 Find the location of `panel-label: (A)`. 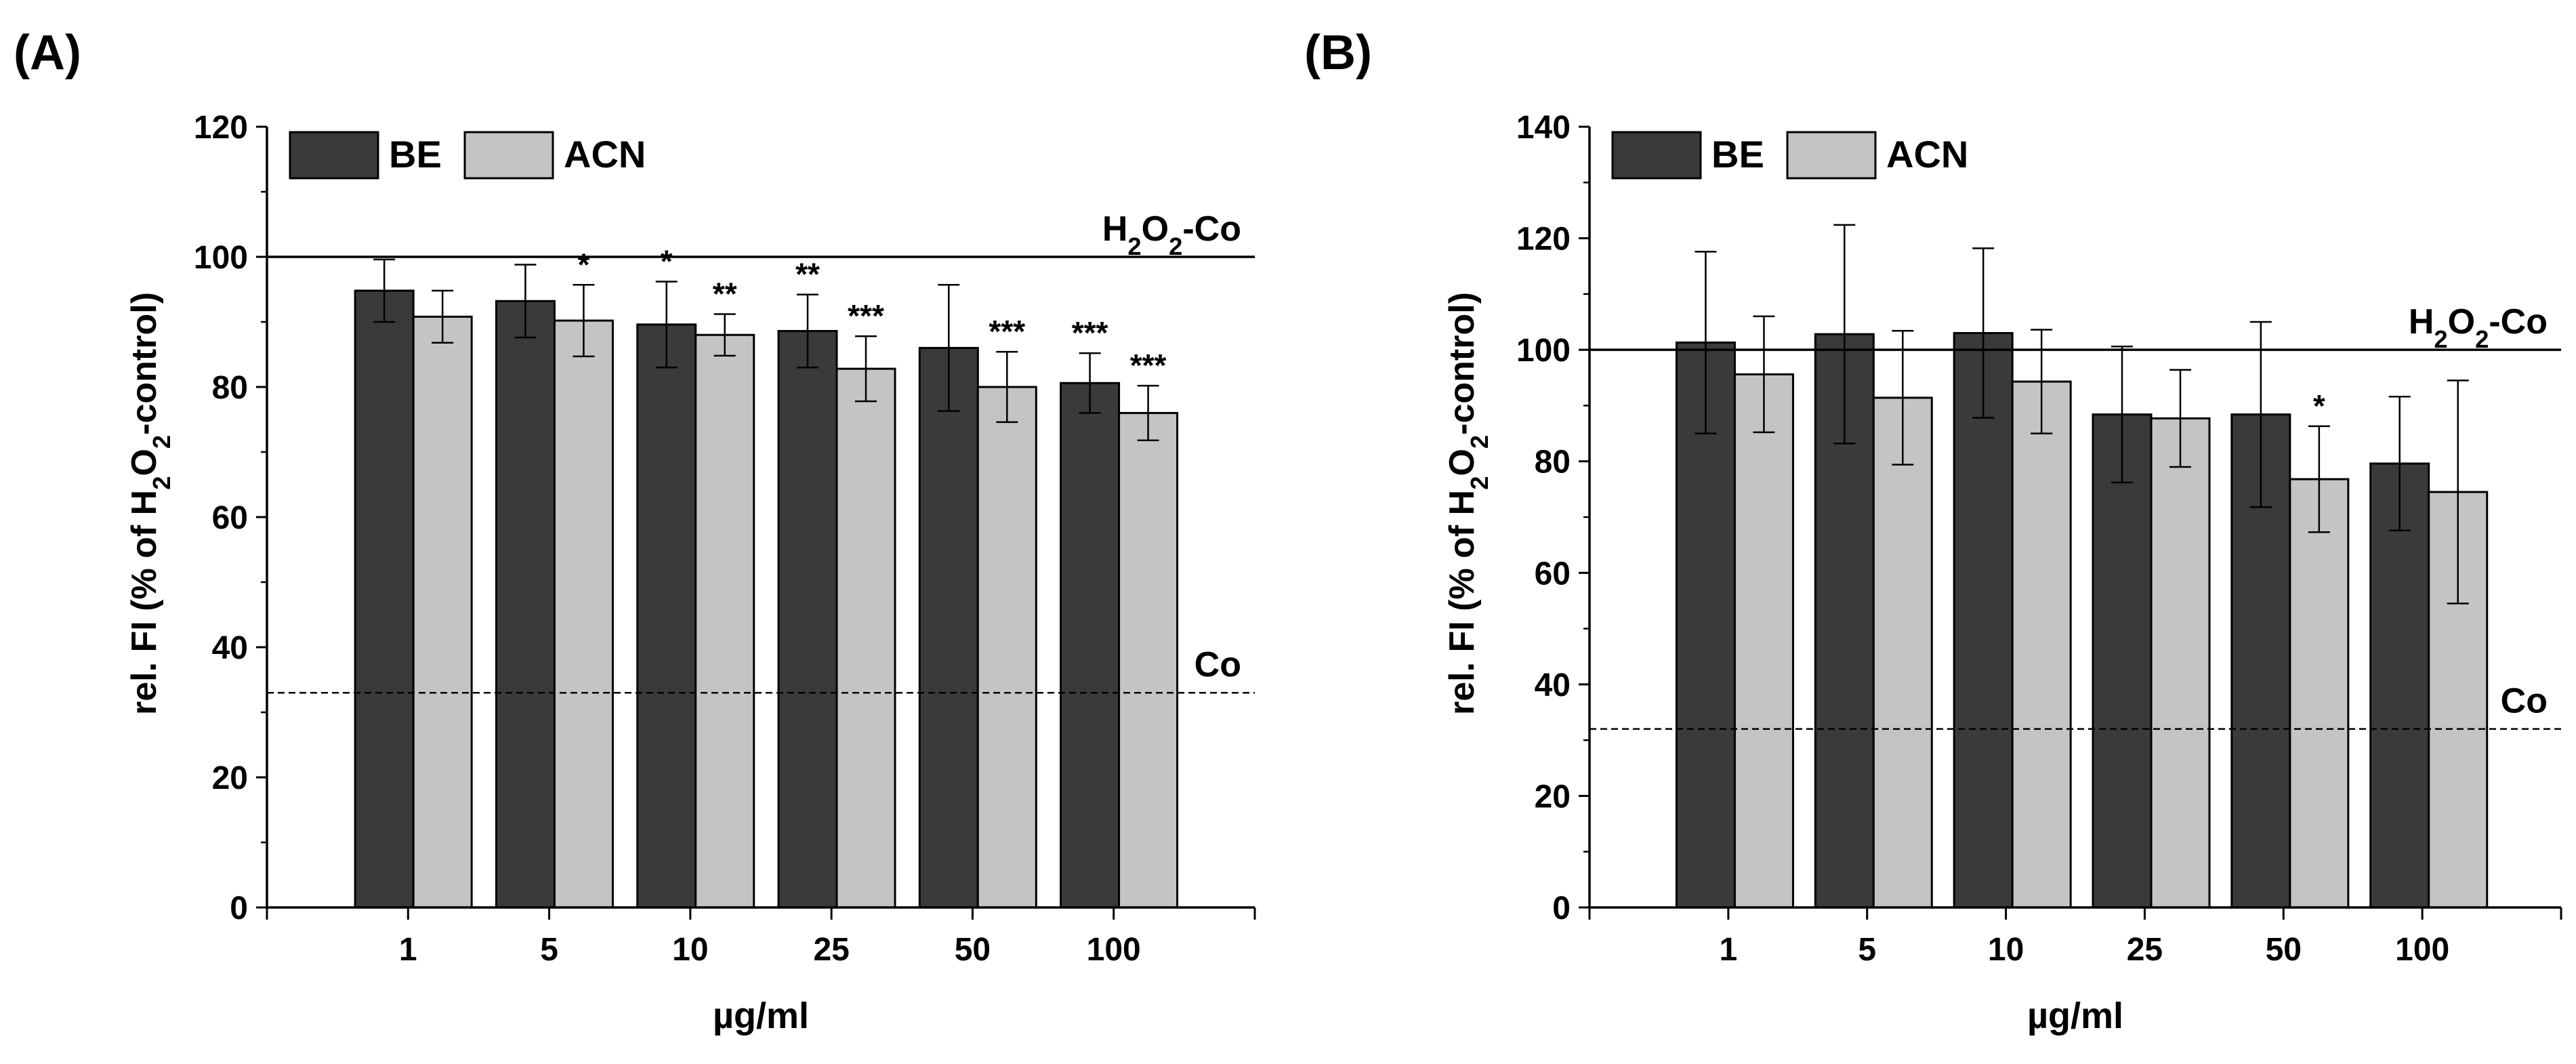

panel-label: (A) is located at coordinates (47, 53).